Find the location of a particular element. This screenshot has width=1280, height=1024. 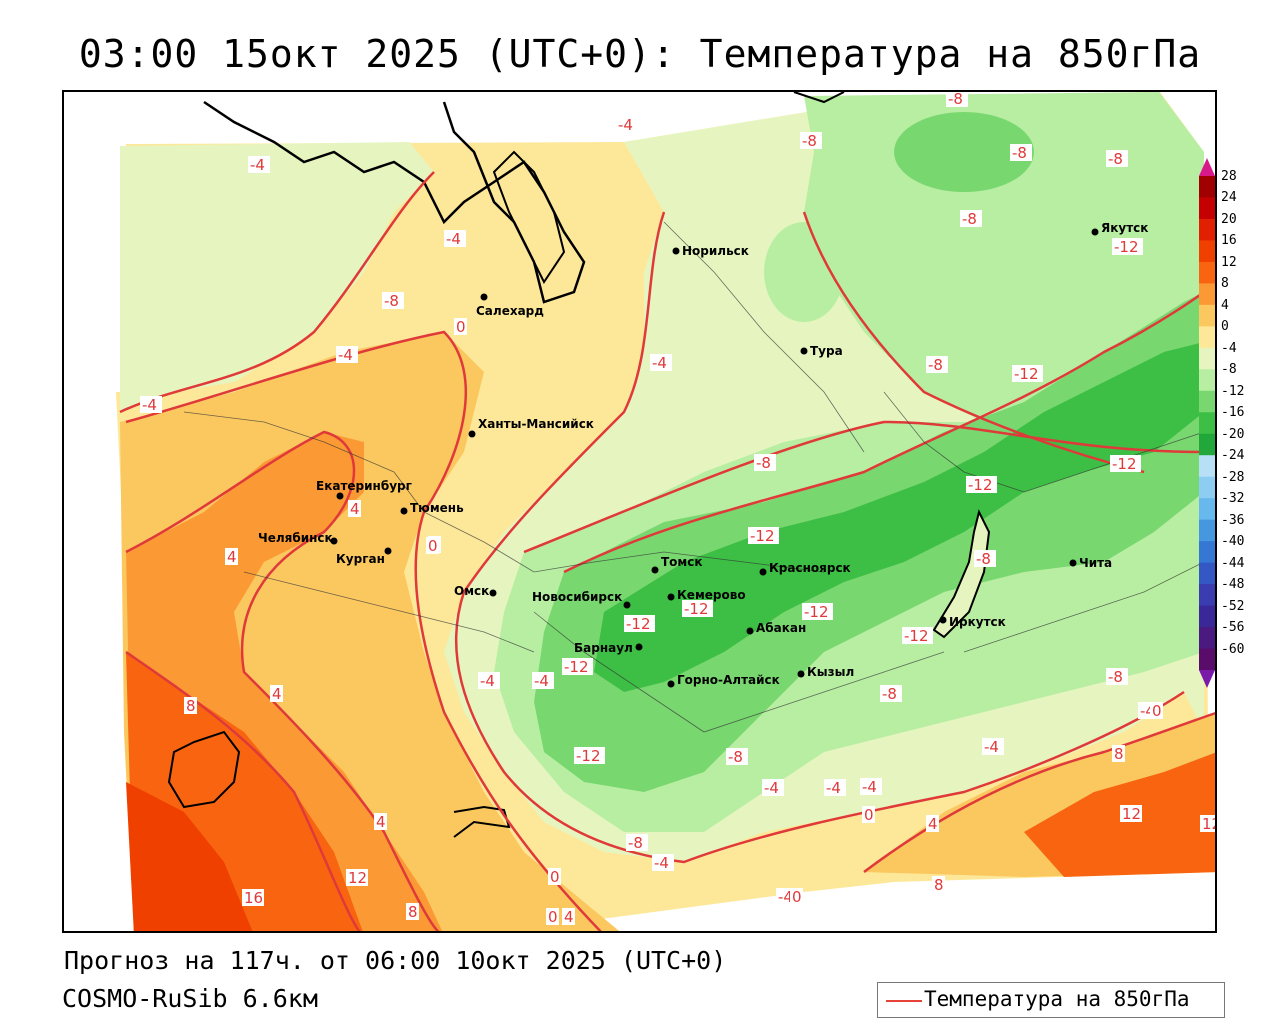

temperature-colorbar is located at coordinates (1207, 423).